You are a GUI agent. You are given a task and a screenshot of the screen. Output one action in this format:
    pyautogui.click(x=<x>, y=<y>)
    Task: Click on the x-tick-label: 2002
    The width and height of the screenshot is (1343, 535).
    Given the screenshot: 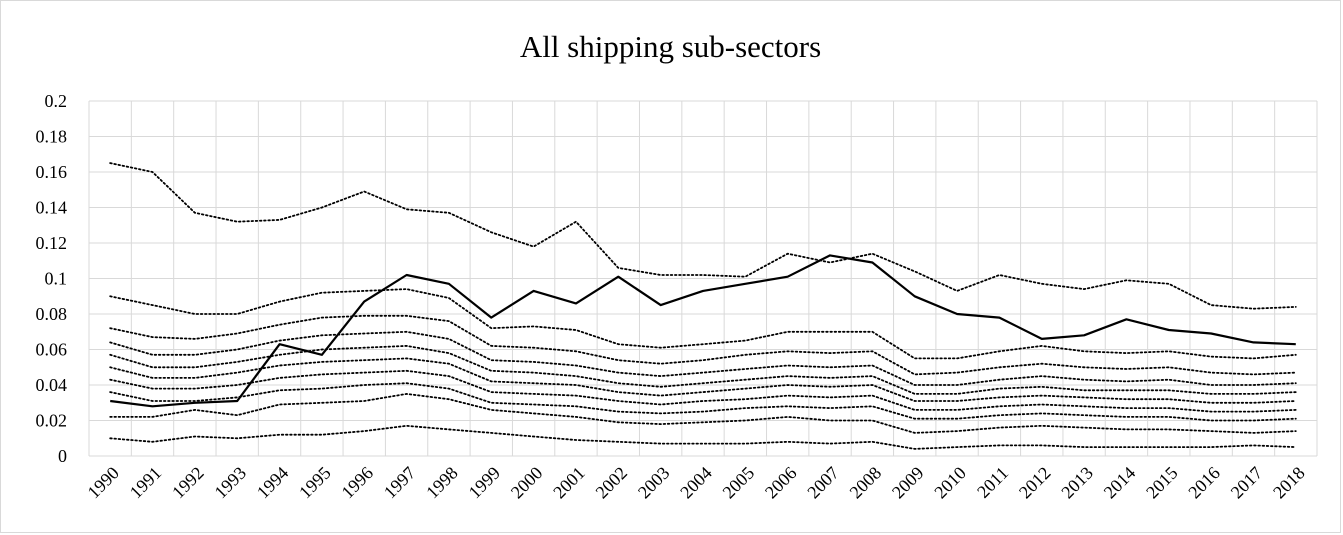 What is the action you would take?
    pyautogui.click(x=612, y=483)
    